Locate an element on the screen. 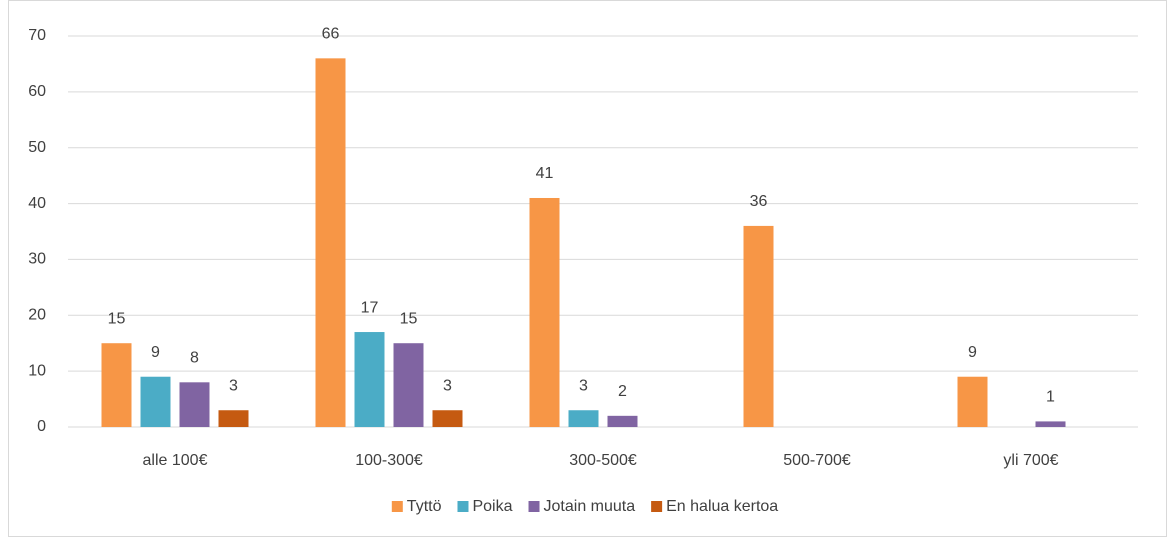 The image size is (1169, 541). x-tick-label: yli 700€ is located at coordinates (1030, 460).